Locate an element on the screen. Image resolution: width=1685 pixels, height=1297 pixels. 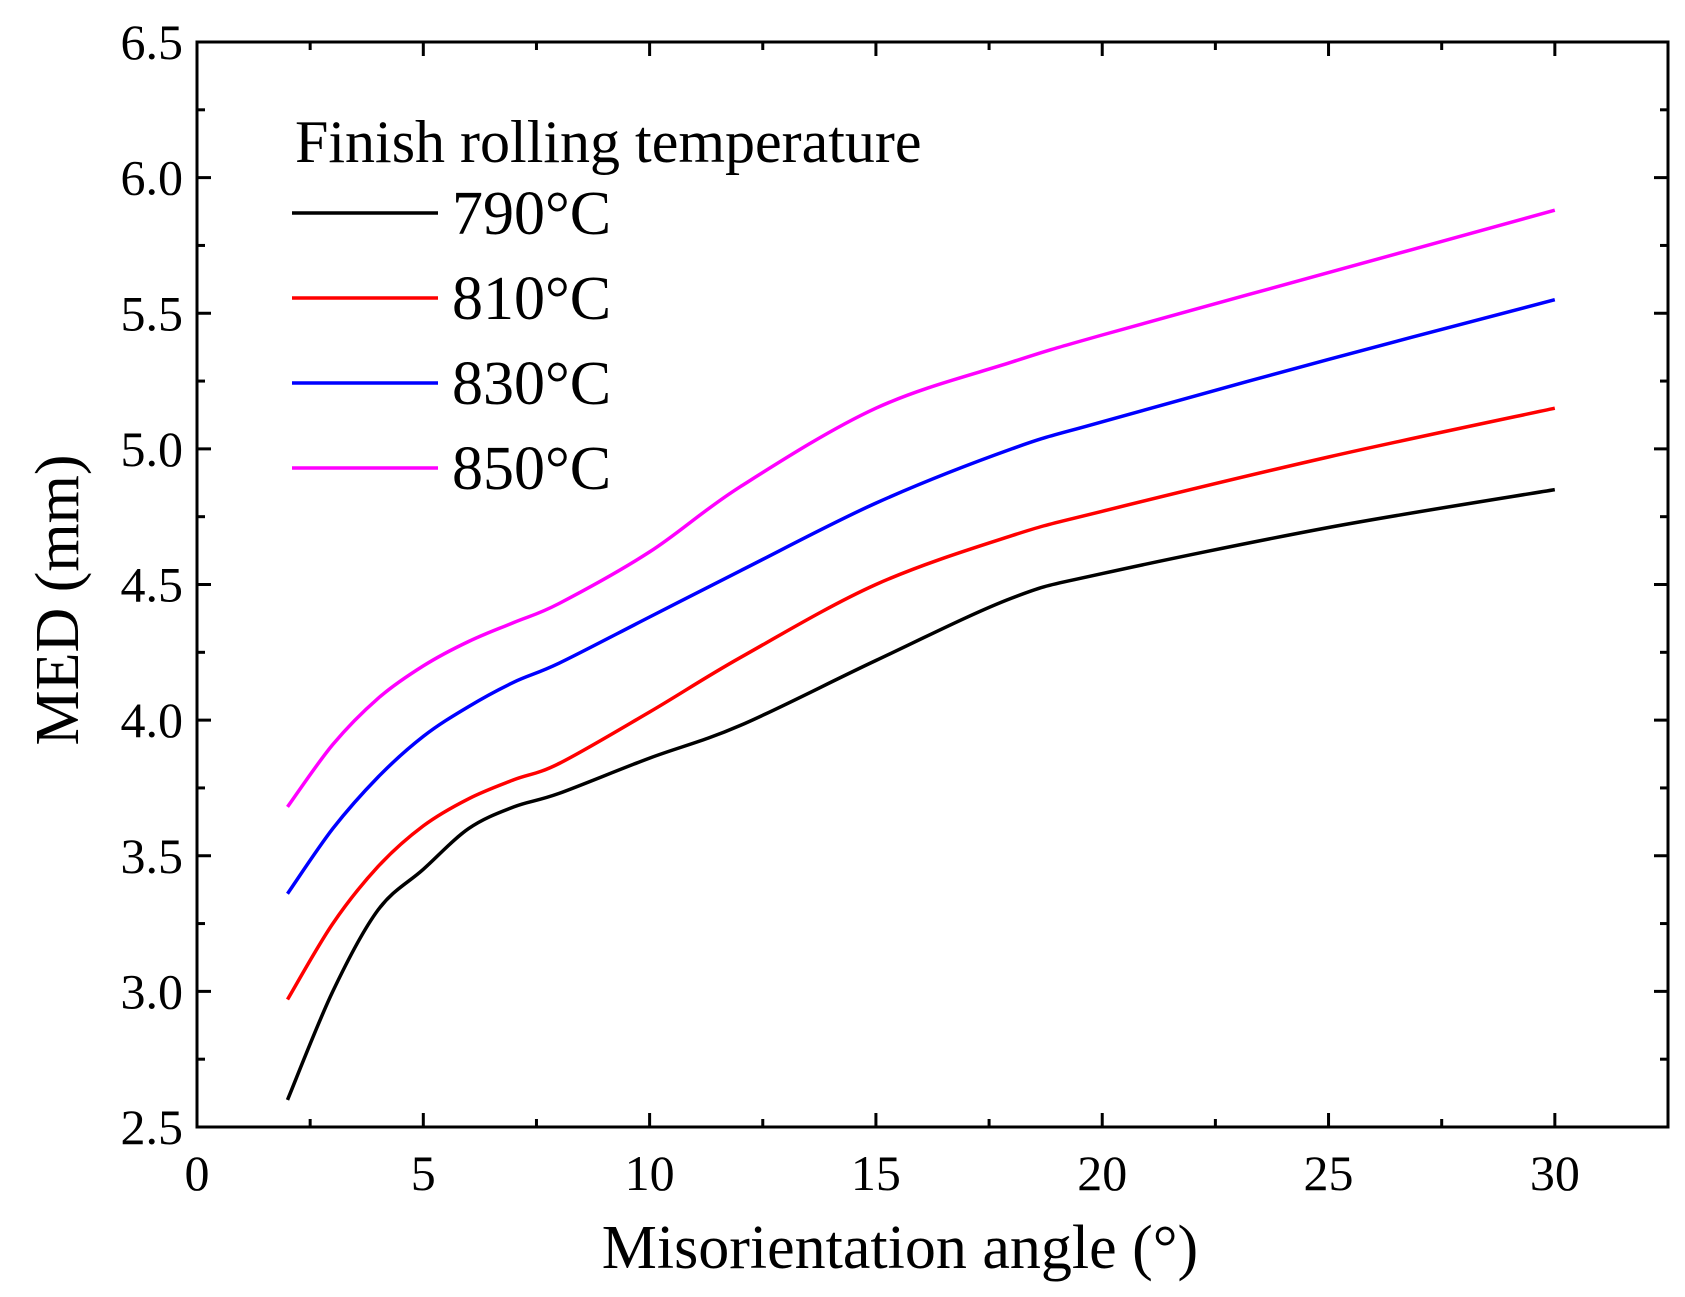
y-axis-title: MED (mm) is located at coordinates (58, 599).